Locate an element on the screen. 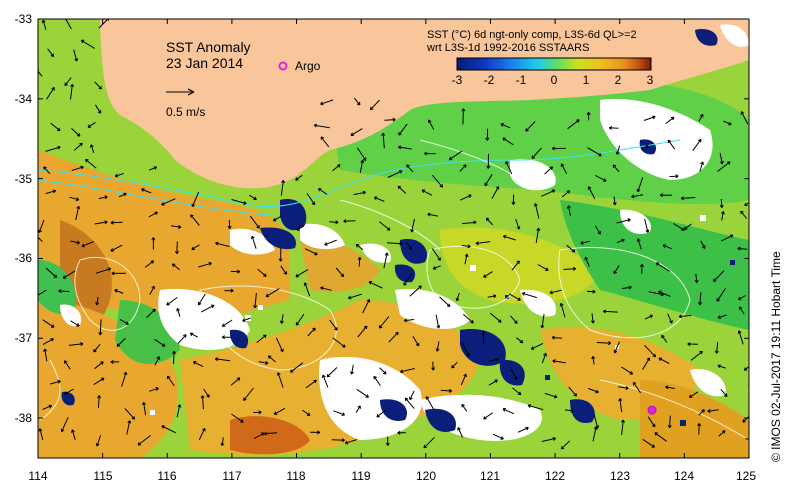 The height and width of the screenshot is (492, 790). lat-tick-label: -33 is located at coordinates (24, 19).